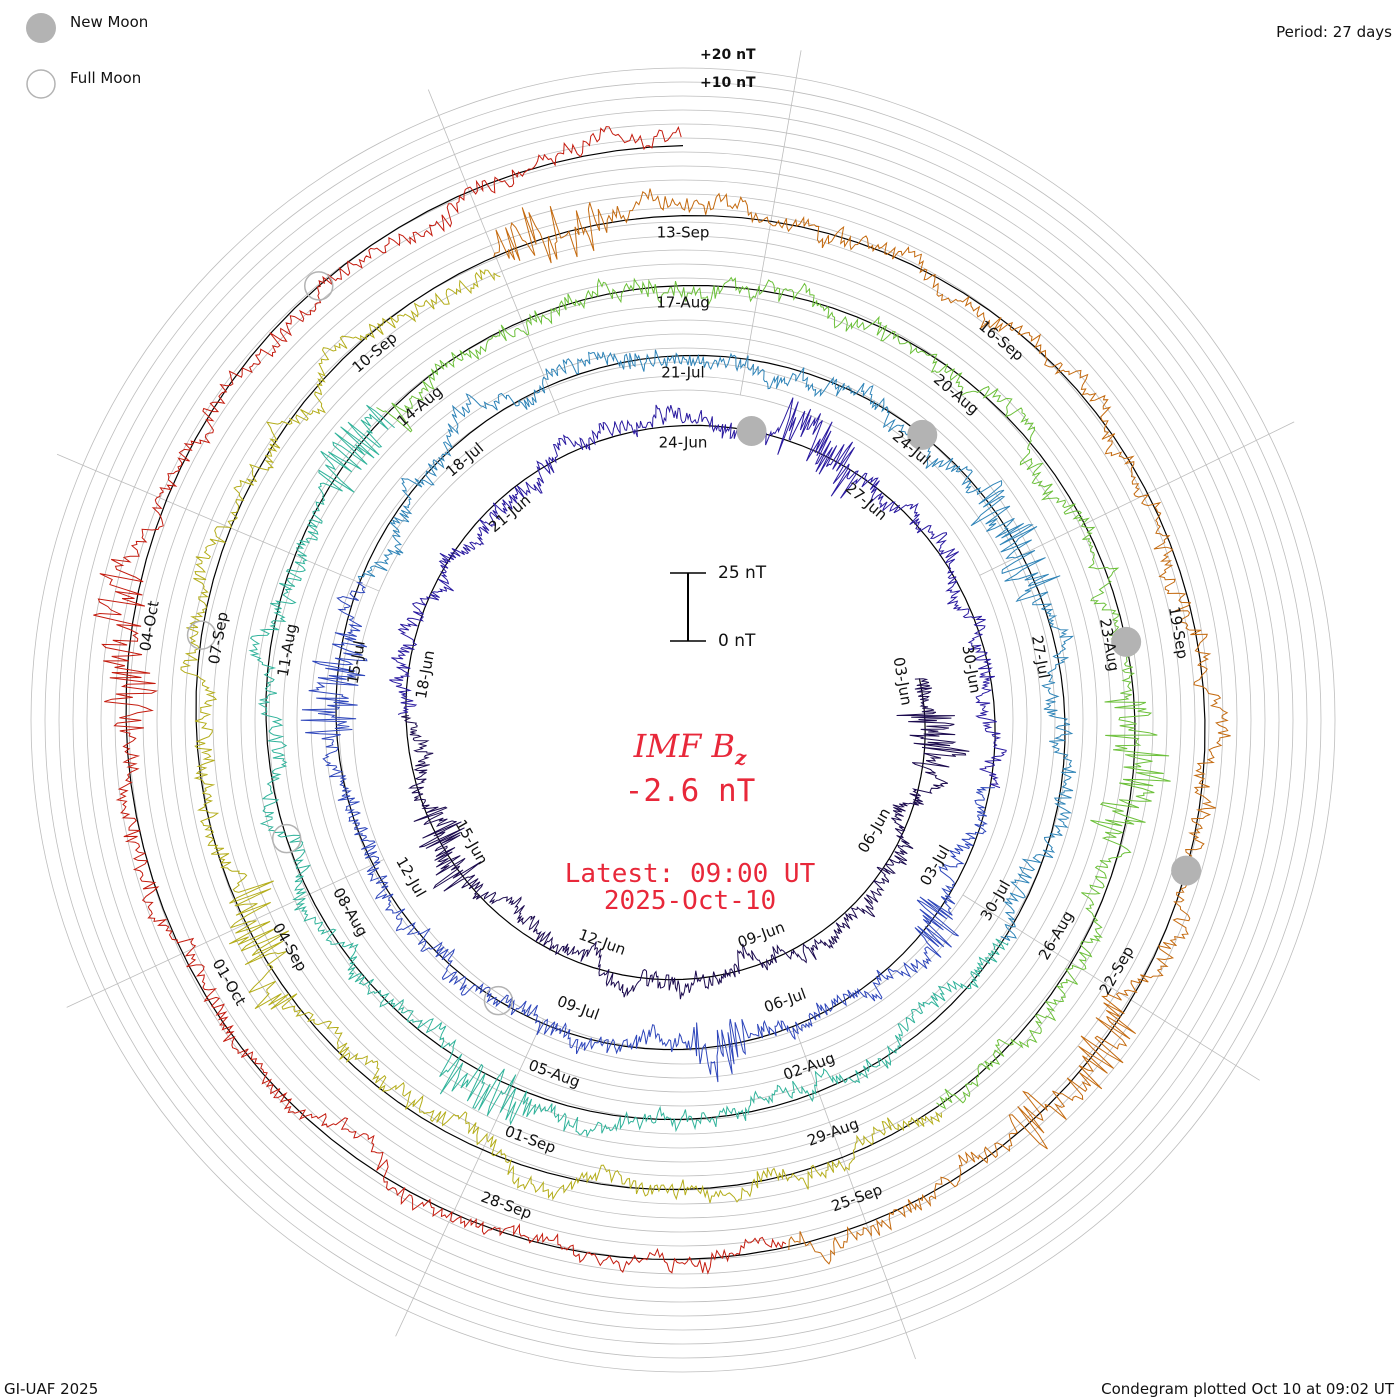 The image size is (1400, 1400). What do you see at coordinates (682, 373) in the screenshot?
I see `date-label: 21-Jul` at bounding box center [682, 373].